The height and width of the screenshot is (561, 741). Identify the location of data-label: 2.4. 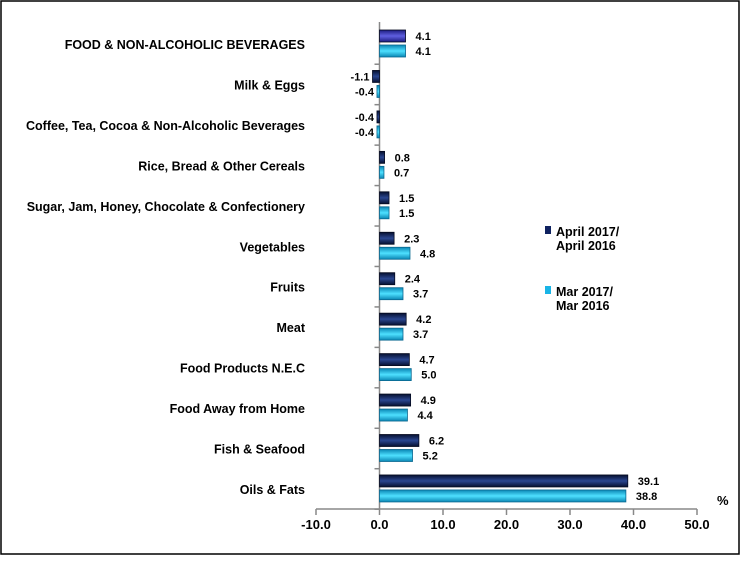
(413, 280).